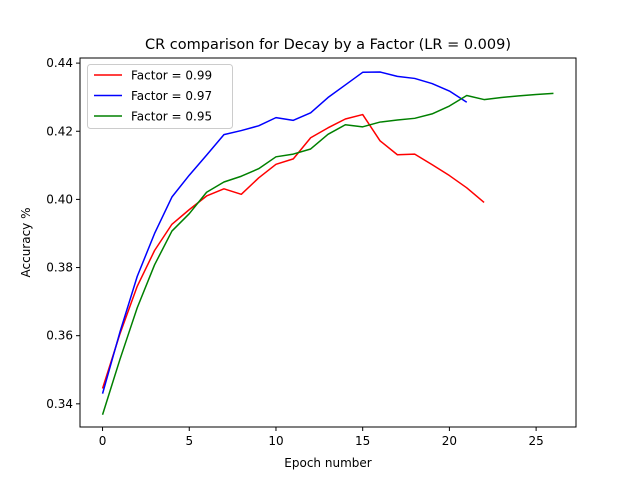 Image resolution: width=640 pixels, height=480 pixels. Describe the element at coordinates (327, 463) in the screenshot. I see `x-axis-label: Epoch number` at that location.